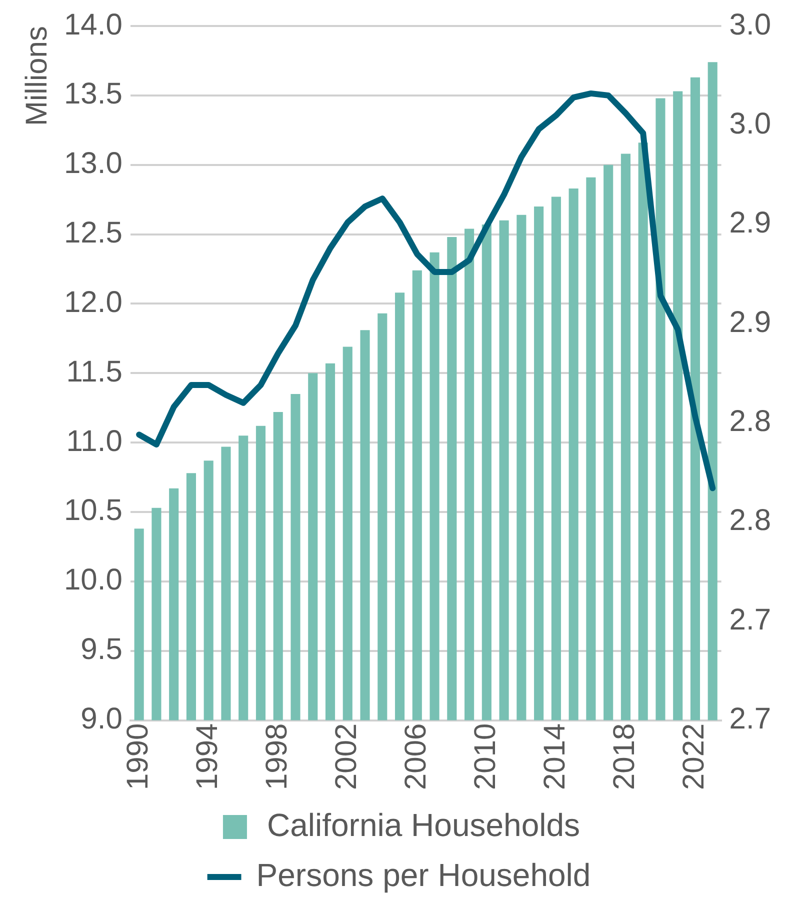 This screenshot has width=799, height=913. I want to click on x-tick-label: 2018, so click(624, 756).